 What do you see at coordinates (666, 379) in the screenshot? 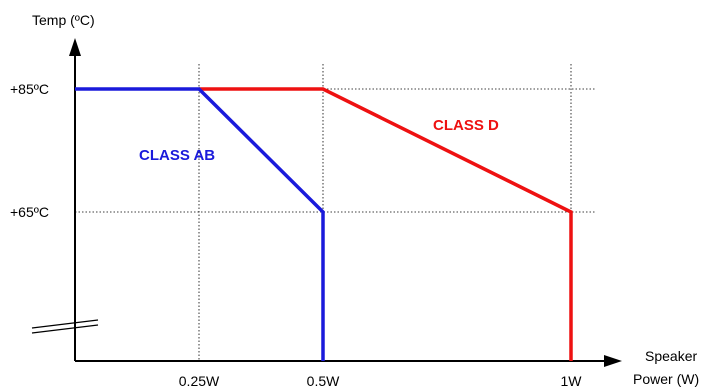
I see `x-axis-label-line2: Power (W)` at bounding box center [666, 379].